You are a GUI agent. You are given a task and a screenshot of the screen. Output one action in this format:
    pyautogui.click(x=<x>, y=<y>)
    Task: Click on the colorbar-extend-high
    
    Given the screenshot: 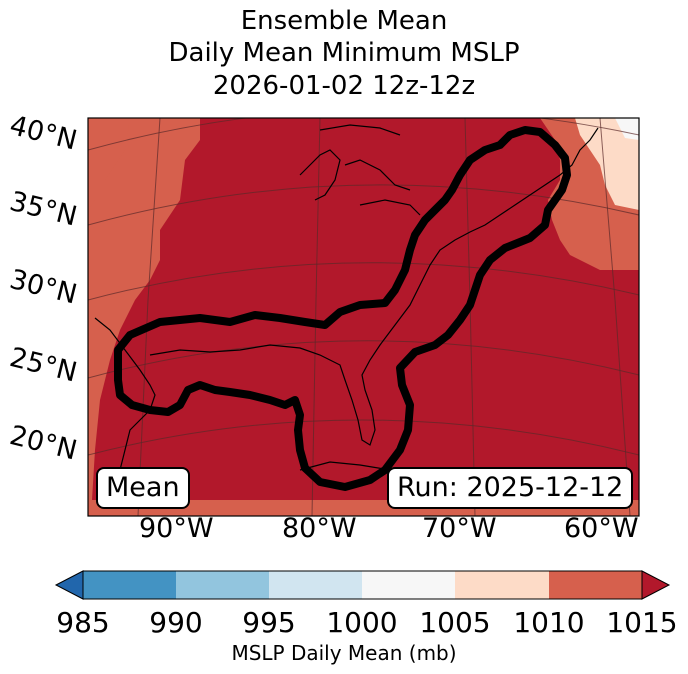 What is the action you would take?
    pyautogui.click(x=656, y=585)
    